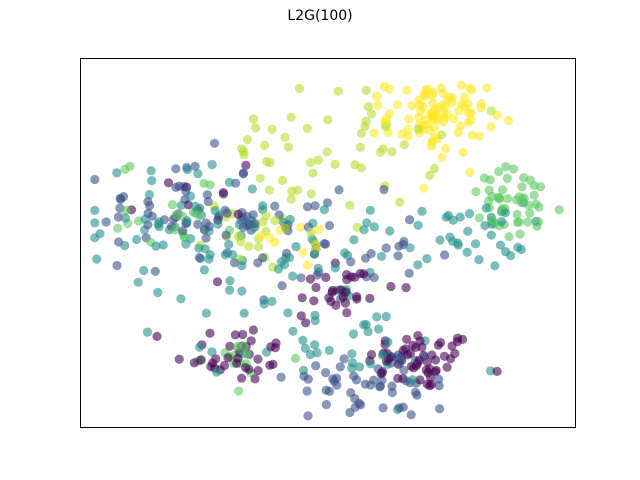 The height and width of the screenshot is (480, 640). What do you see at coordinates (320, 16) in the screenshot?
I see `chart-title: L2G(100)` at bounding box center [320, 16].